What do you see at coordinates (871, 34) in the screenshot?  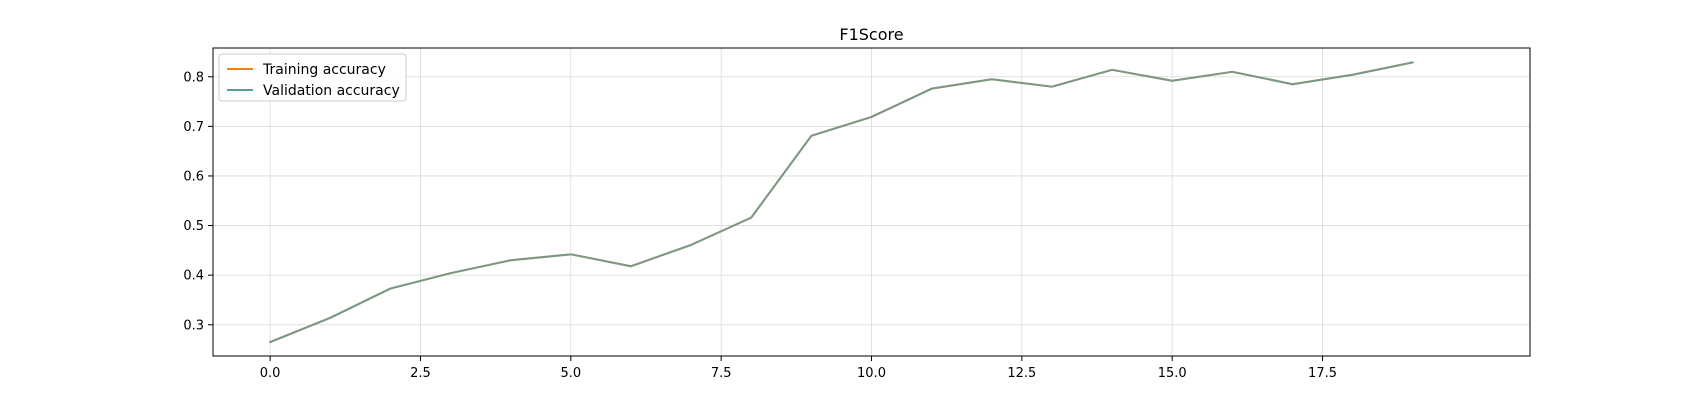 I see `chart-title: F1Score` at bounding box center [871, 34].